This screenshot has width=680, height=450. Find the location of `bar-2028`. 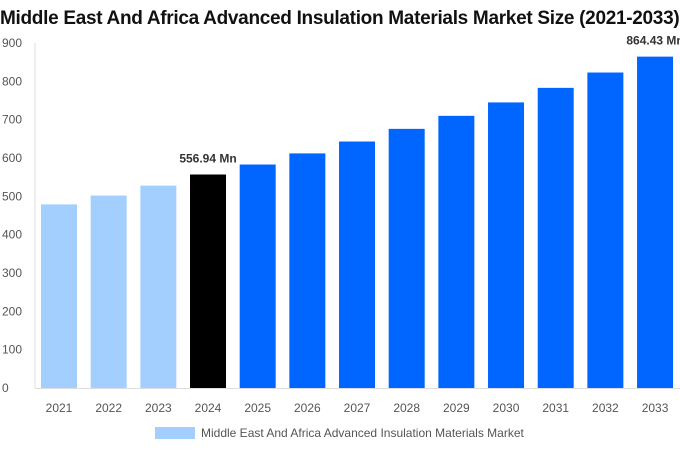

bar-2028 is located at coordinates (406, 258).